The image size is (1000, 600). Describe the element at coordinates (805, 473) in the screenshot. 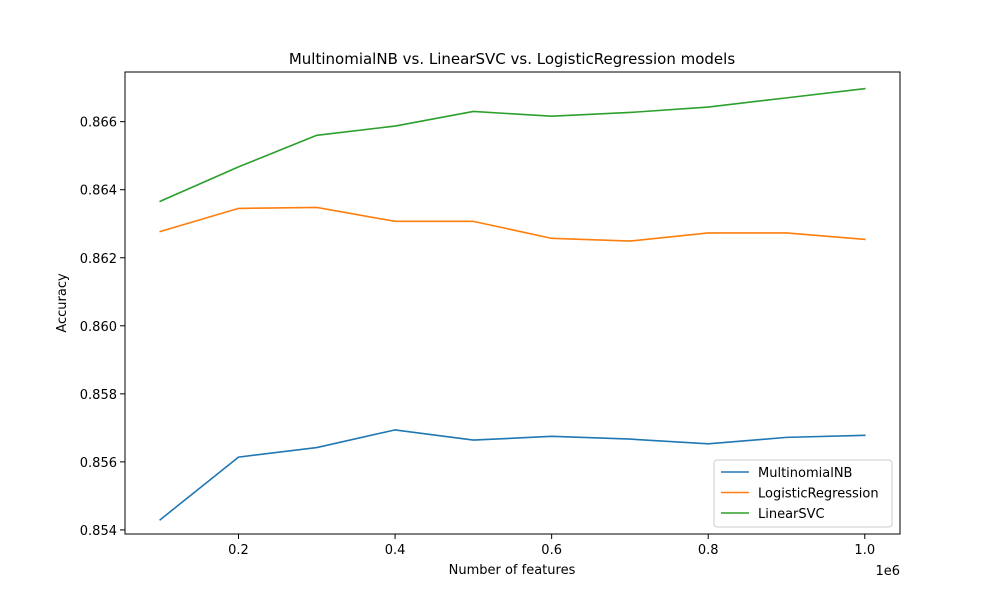

I see `legend-label: MultinomialNB` at that location.